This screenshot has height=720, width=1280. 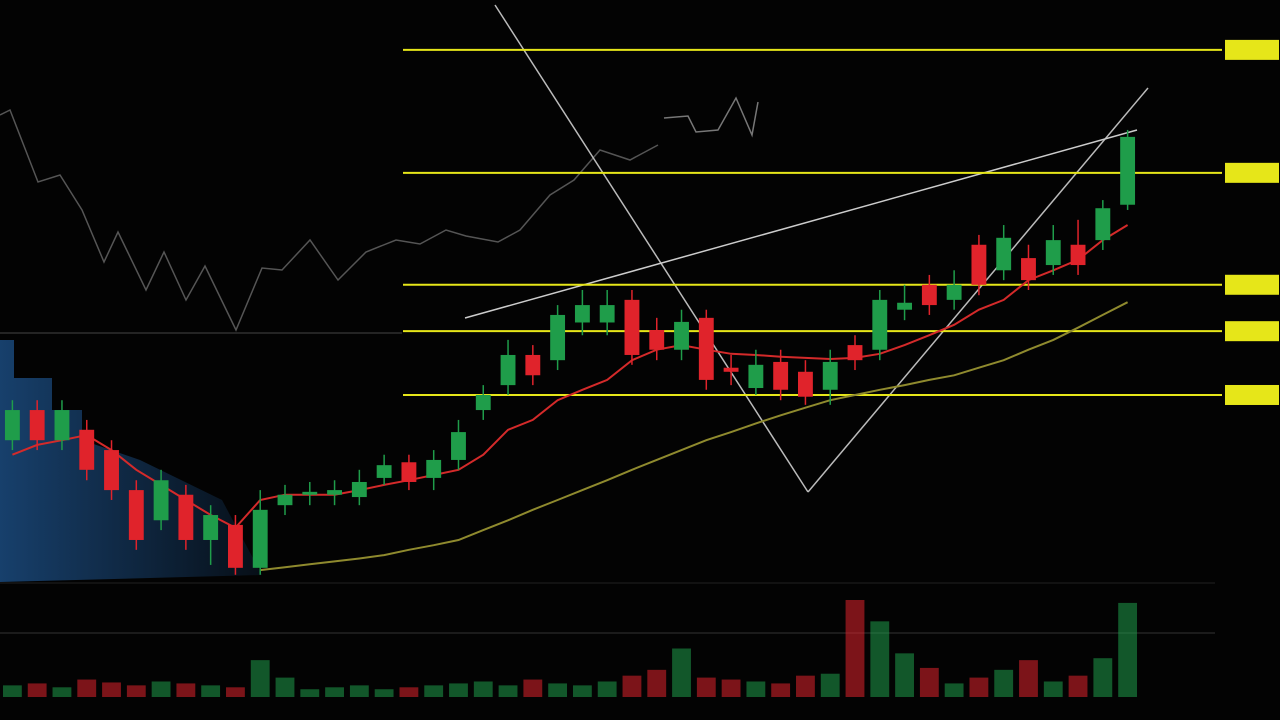 What do you see at coordinates (570, 648) in the screenshot?
I see `volume-panel` at bounding box center [570, 648].